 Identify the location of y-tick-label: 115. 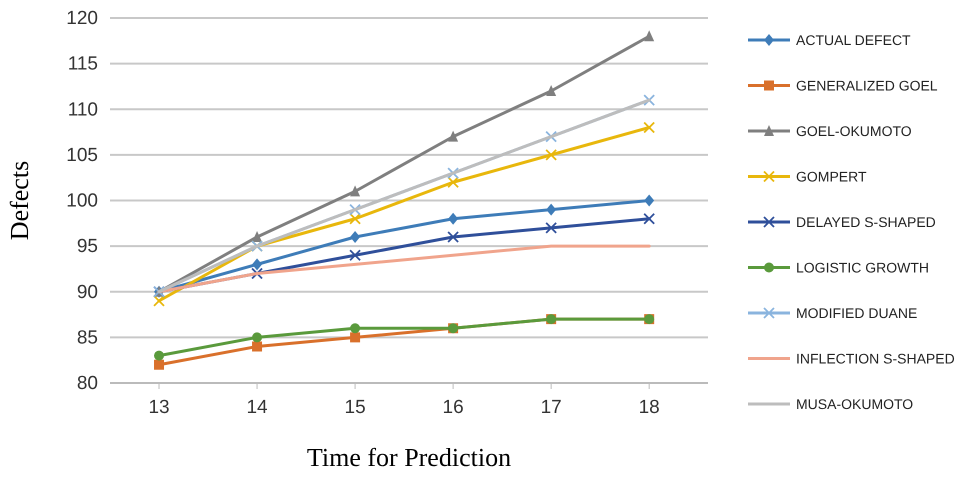
(83, 64).